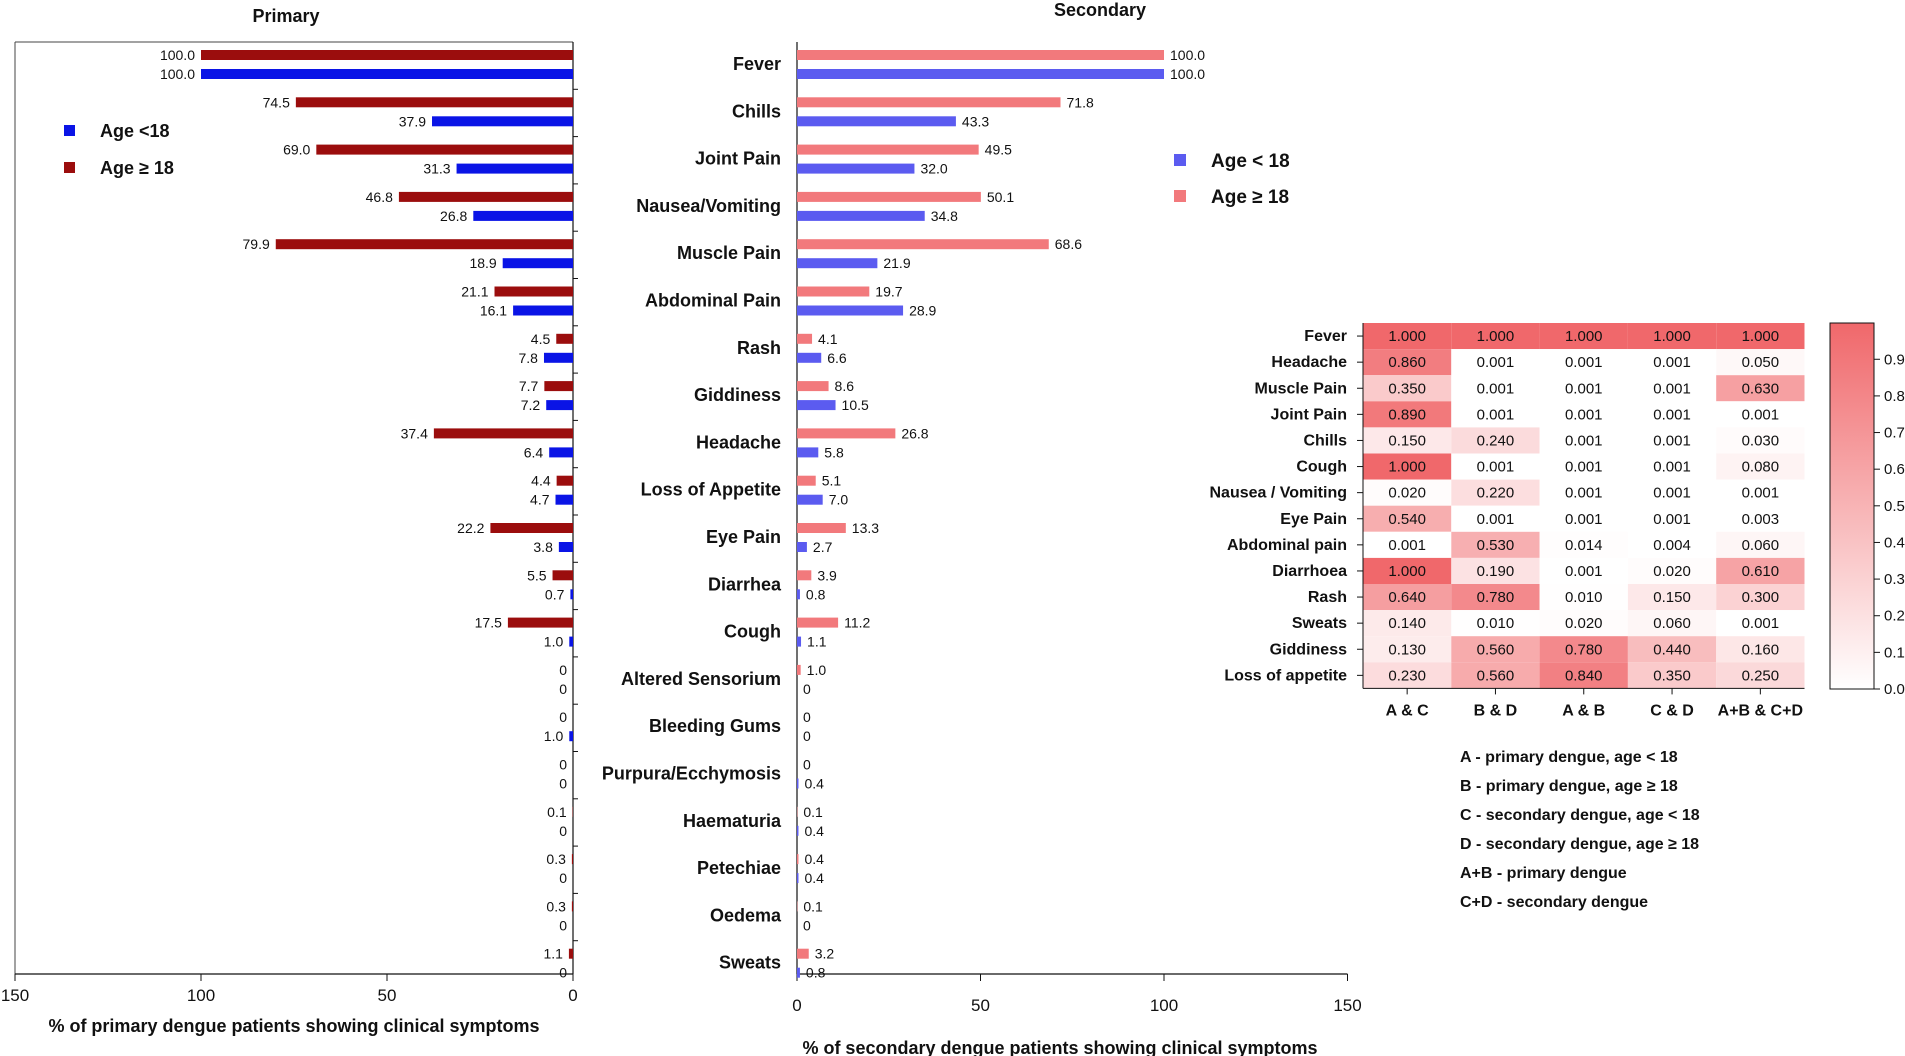 This screenshot has width=1905, height=1056. What do you see at coordinates (817, 670) in the screenshot?
I see `secondary-data-label: 1.0` at bounding box center [817, 670].